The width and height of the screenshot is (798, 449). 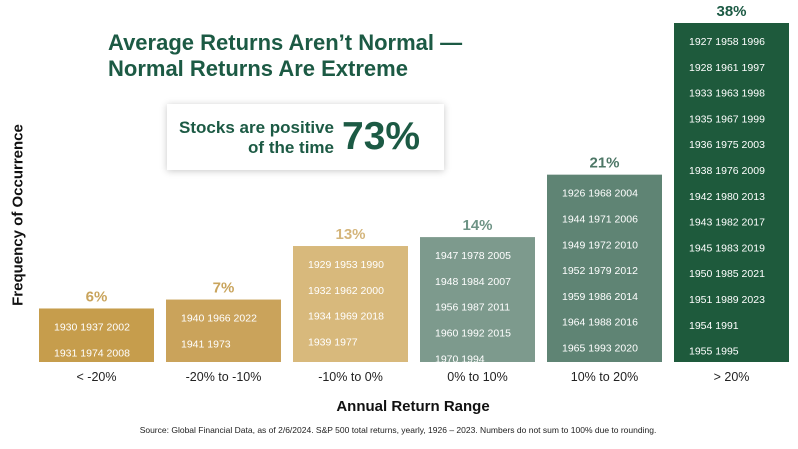 What do you see at coordinates (477, 377) in the screenshot?
I see `x-tick-label: 0% to 10%` at bounding box center [477, 377].